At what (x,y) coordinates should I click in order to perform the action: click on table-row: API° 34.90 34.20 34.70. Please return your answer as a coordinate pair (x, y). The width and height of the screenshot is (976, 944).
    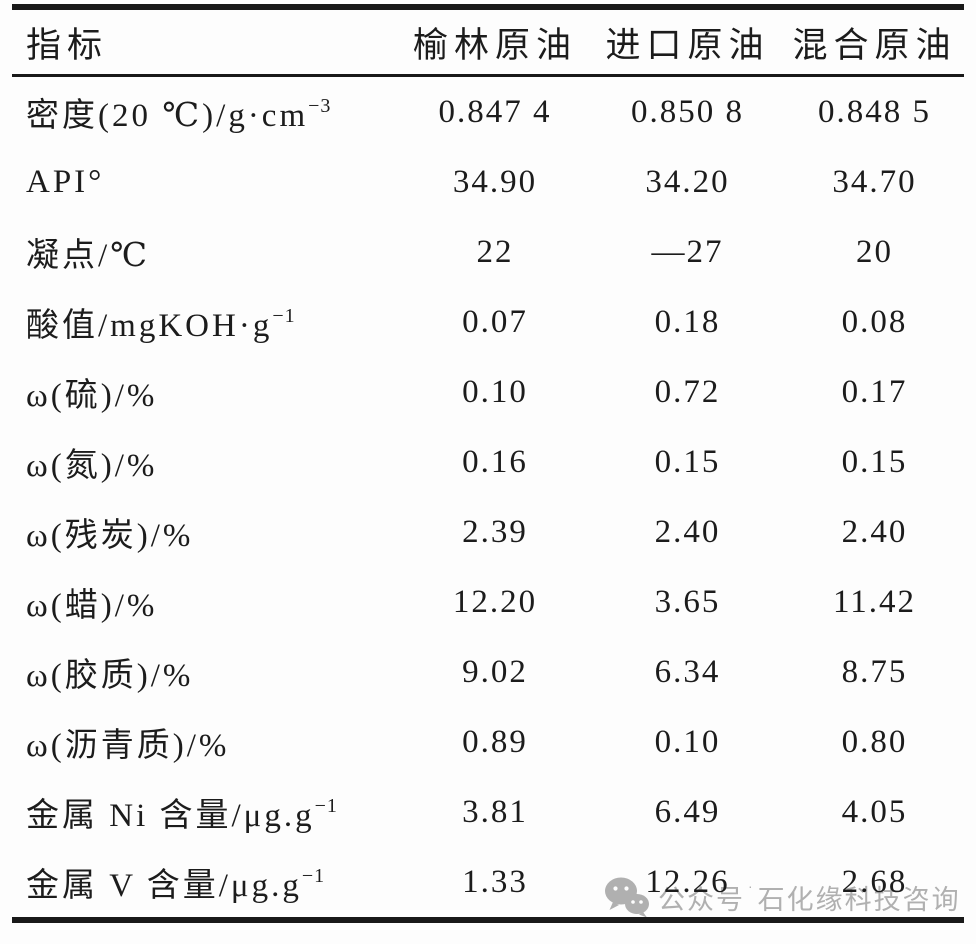
    Looking at the image, I should click on (488, 182).